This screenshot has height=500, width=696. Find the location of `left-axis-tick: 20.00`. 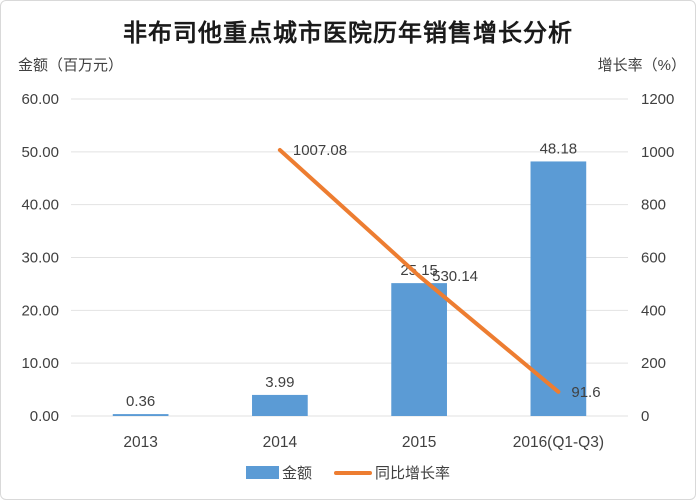

left-axis-tick: 20.00 is located at coordinates (40, 310).